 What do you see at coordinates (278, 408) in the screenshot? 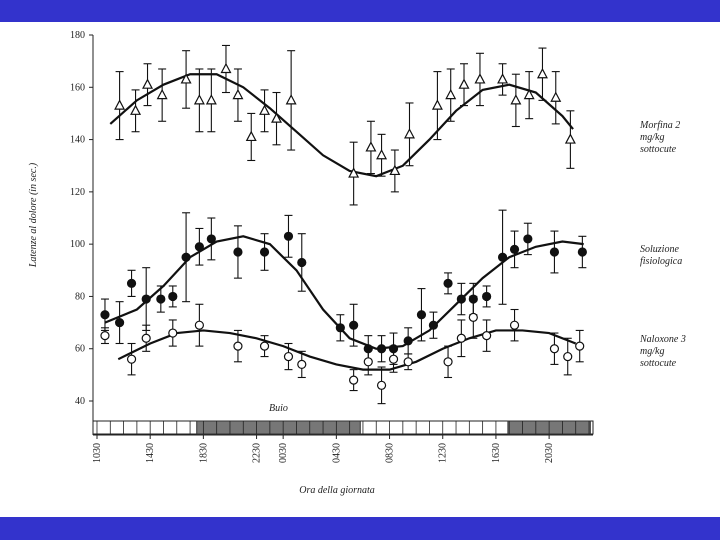
I see `dark-label: Buio` at bounding box center [278, 408].